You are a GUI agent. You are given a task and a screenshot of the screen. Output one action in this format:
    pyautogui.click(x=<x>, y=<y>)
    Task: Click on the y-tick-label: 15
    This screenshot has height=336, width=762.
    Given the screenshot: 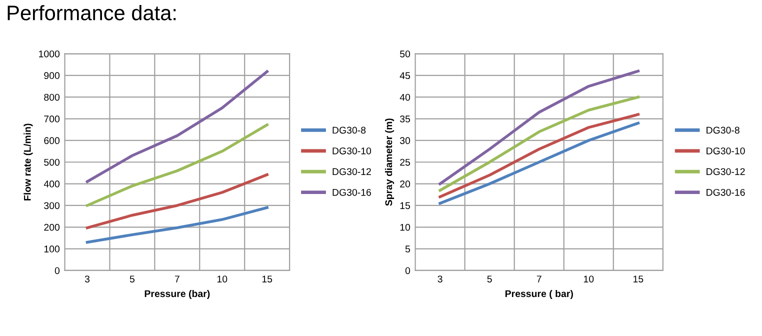 What is the action you would take?
    pyautogui.click(x=405, y=206)
    